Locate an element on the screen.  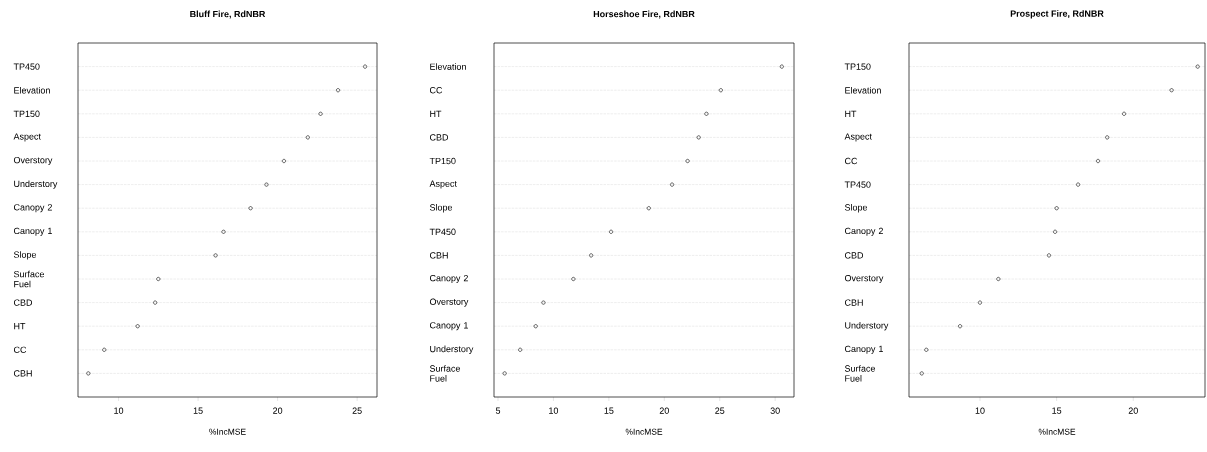
chart-title: Horseshoe Fire, RdNBR is located at coordinates (644, 14).